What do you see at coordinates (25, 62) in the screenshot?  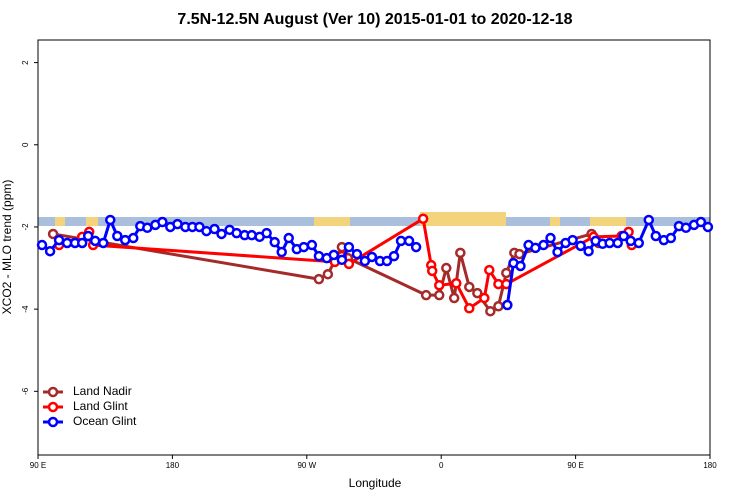 I see `y-tick-label: 2` at bounding box center [25, 62].